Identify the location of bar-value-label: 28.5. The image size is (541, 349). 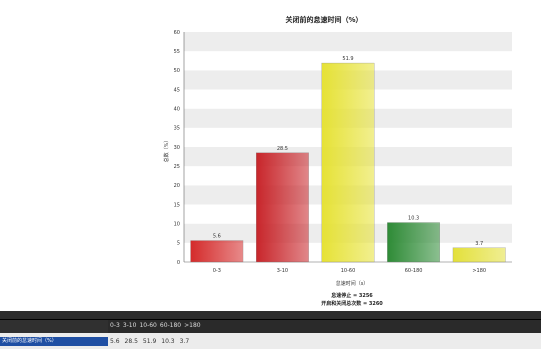
(282, 149).